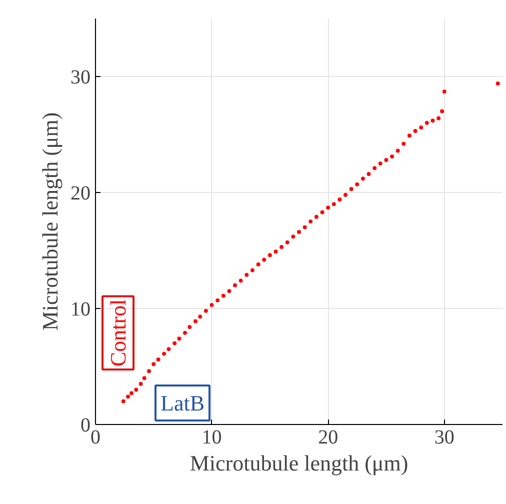 This screenshot has height=504, width=506. What do you see at coordinates (118, 332) in the screenshot?
I see `annotation: Control` at bounding box center [118, 332].